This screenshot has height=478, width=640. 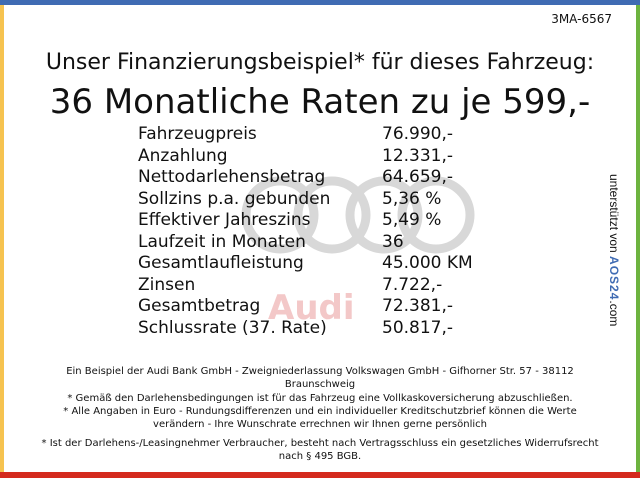 I want to click on row-label: Nettodarlehensbetrag, so click(x=232, y=177).